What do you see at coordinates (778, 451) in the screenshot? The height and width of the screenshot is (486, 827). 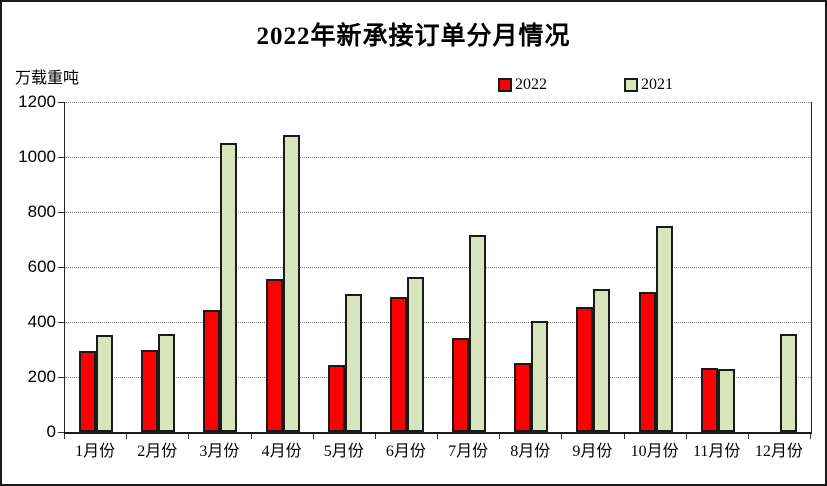 I see `x-tick-label-12月份: 12月份` at bounding box center [778, 451].